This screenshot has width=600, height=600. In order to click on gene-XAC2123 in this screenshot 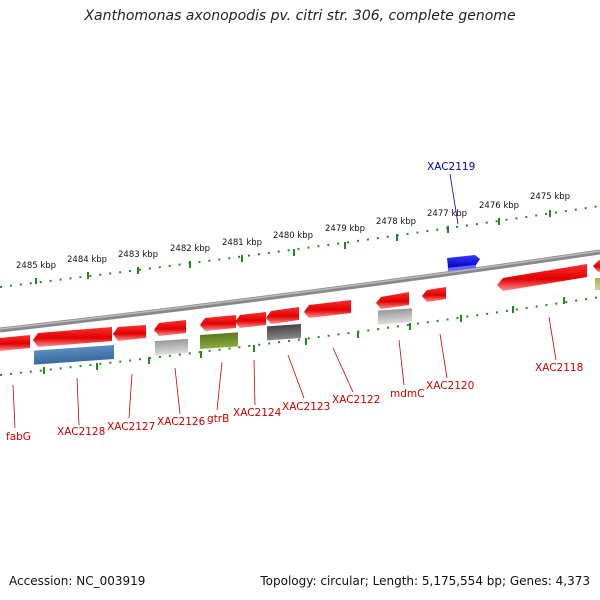, I will do `click(282, 315)`.